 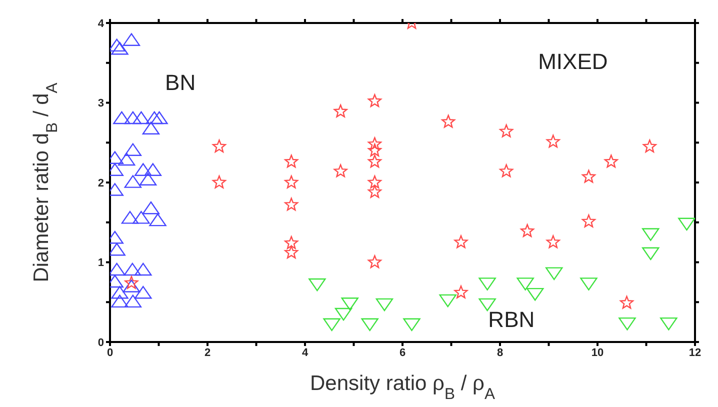 I want to click on x-tick-label: 12, so click(x=695, y=352).